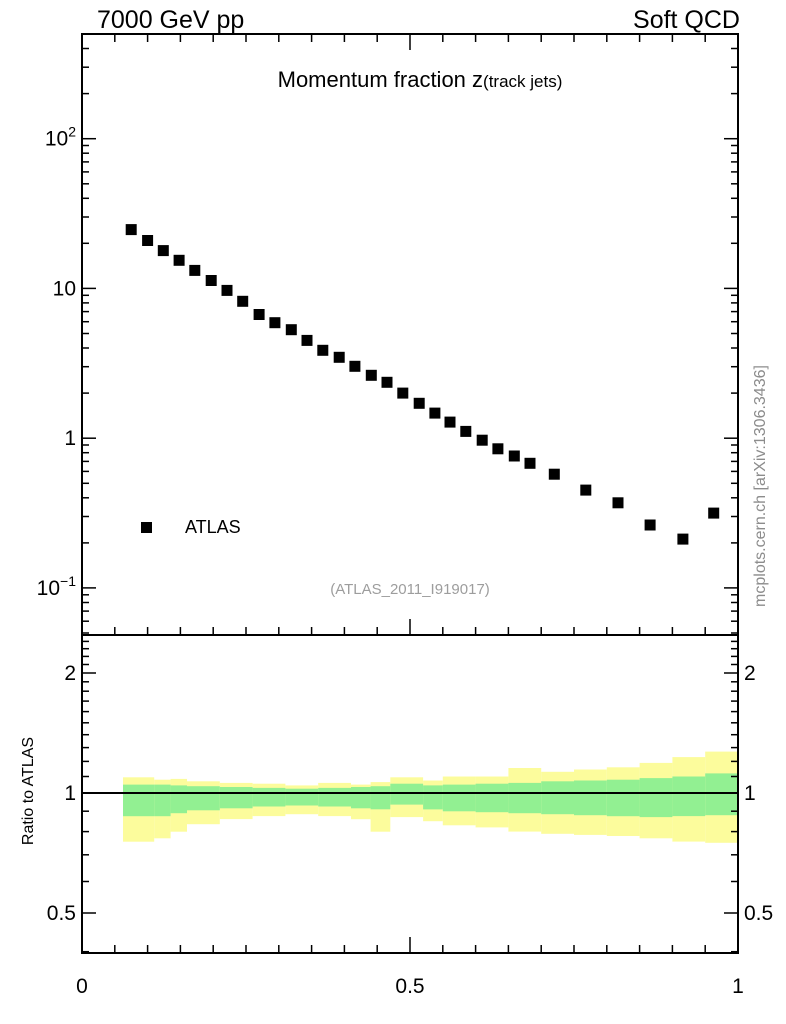  What do you see at coordinates (738, 986) in the screenshot?
I see `x-axis-tick-label: 1` at bounding box center [738, 986].